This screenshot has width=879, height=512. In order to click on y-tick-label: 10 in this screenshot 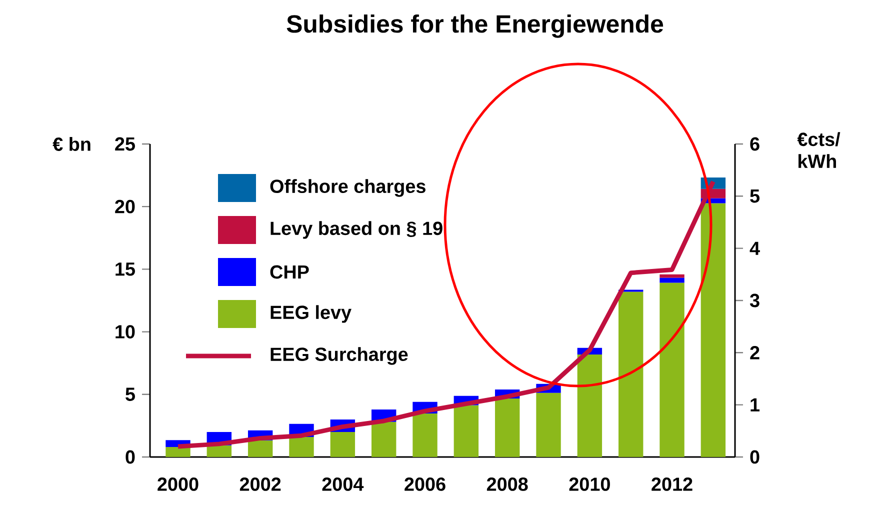, I will do `click(125, 331)`.